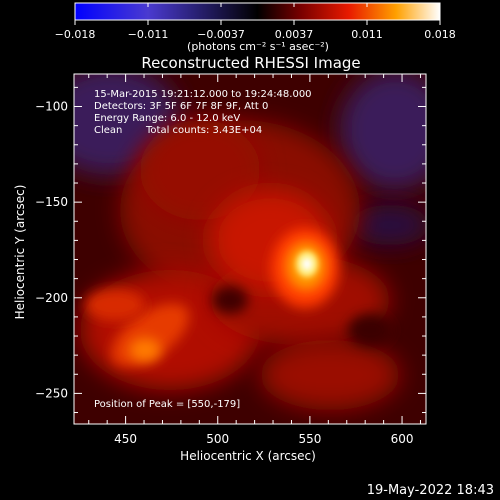 This screenshot has width=500, height=500. What do you see at coordinates (20, 252) in the screenshot?
I see `y-axis-label: Heliocentric Y (arcsec)` at bounding box center [20, 252].